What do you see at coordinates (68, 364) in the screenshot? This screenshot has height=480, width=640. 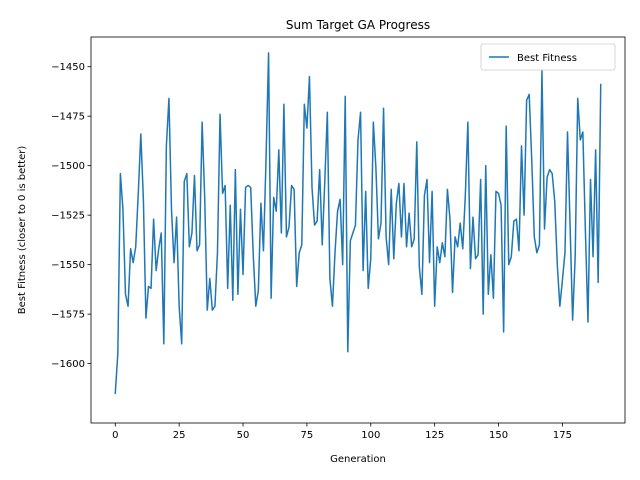 I see `y-tick-label: −1600` at bounding box center [68, 364].